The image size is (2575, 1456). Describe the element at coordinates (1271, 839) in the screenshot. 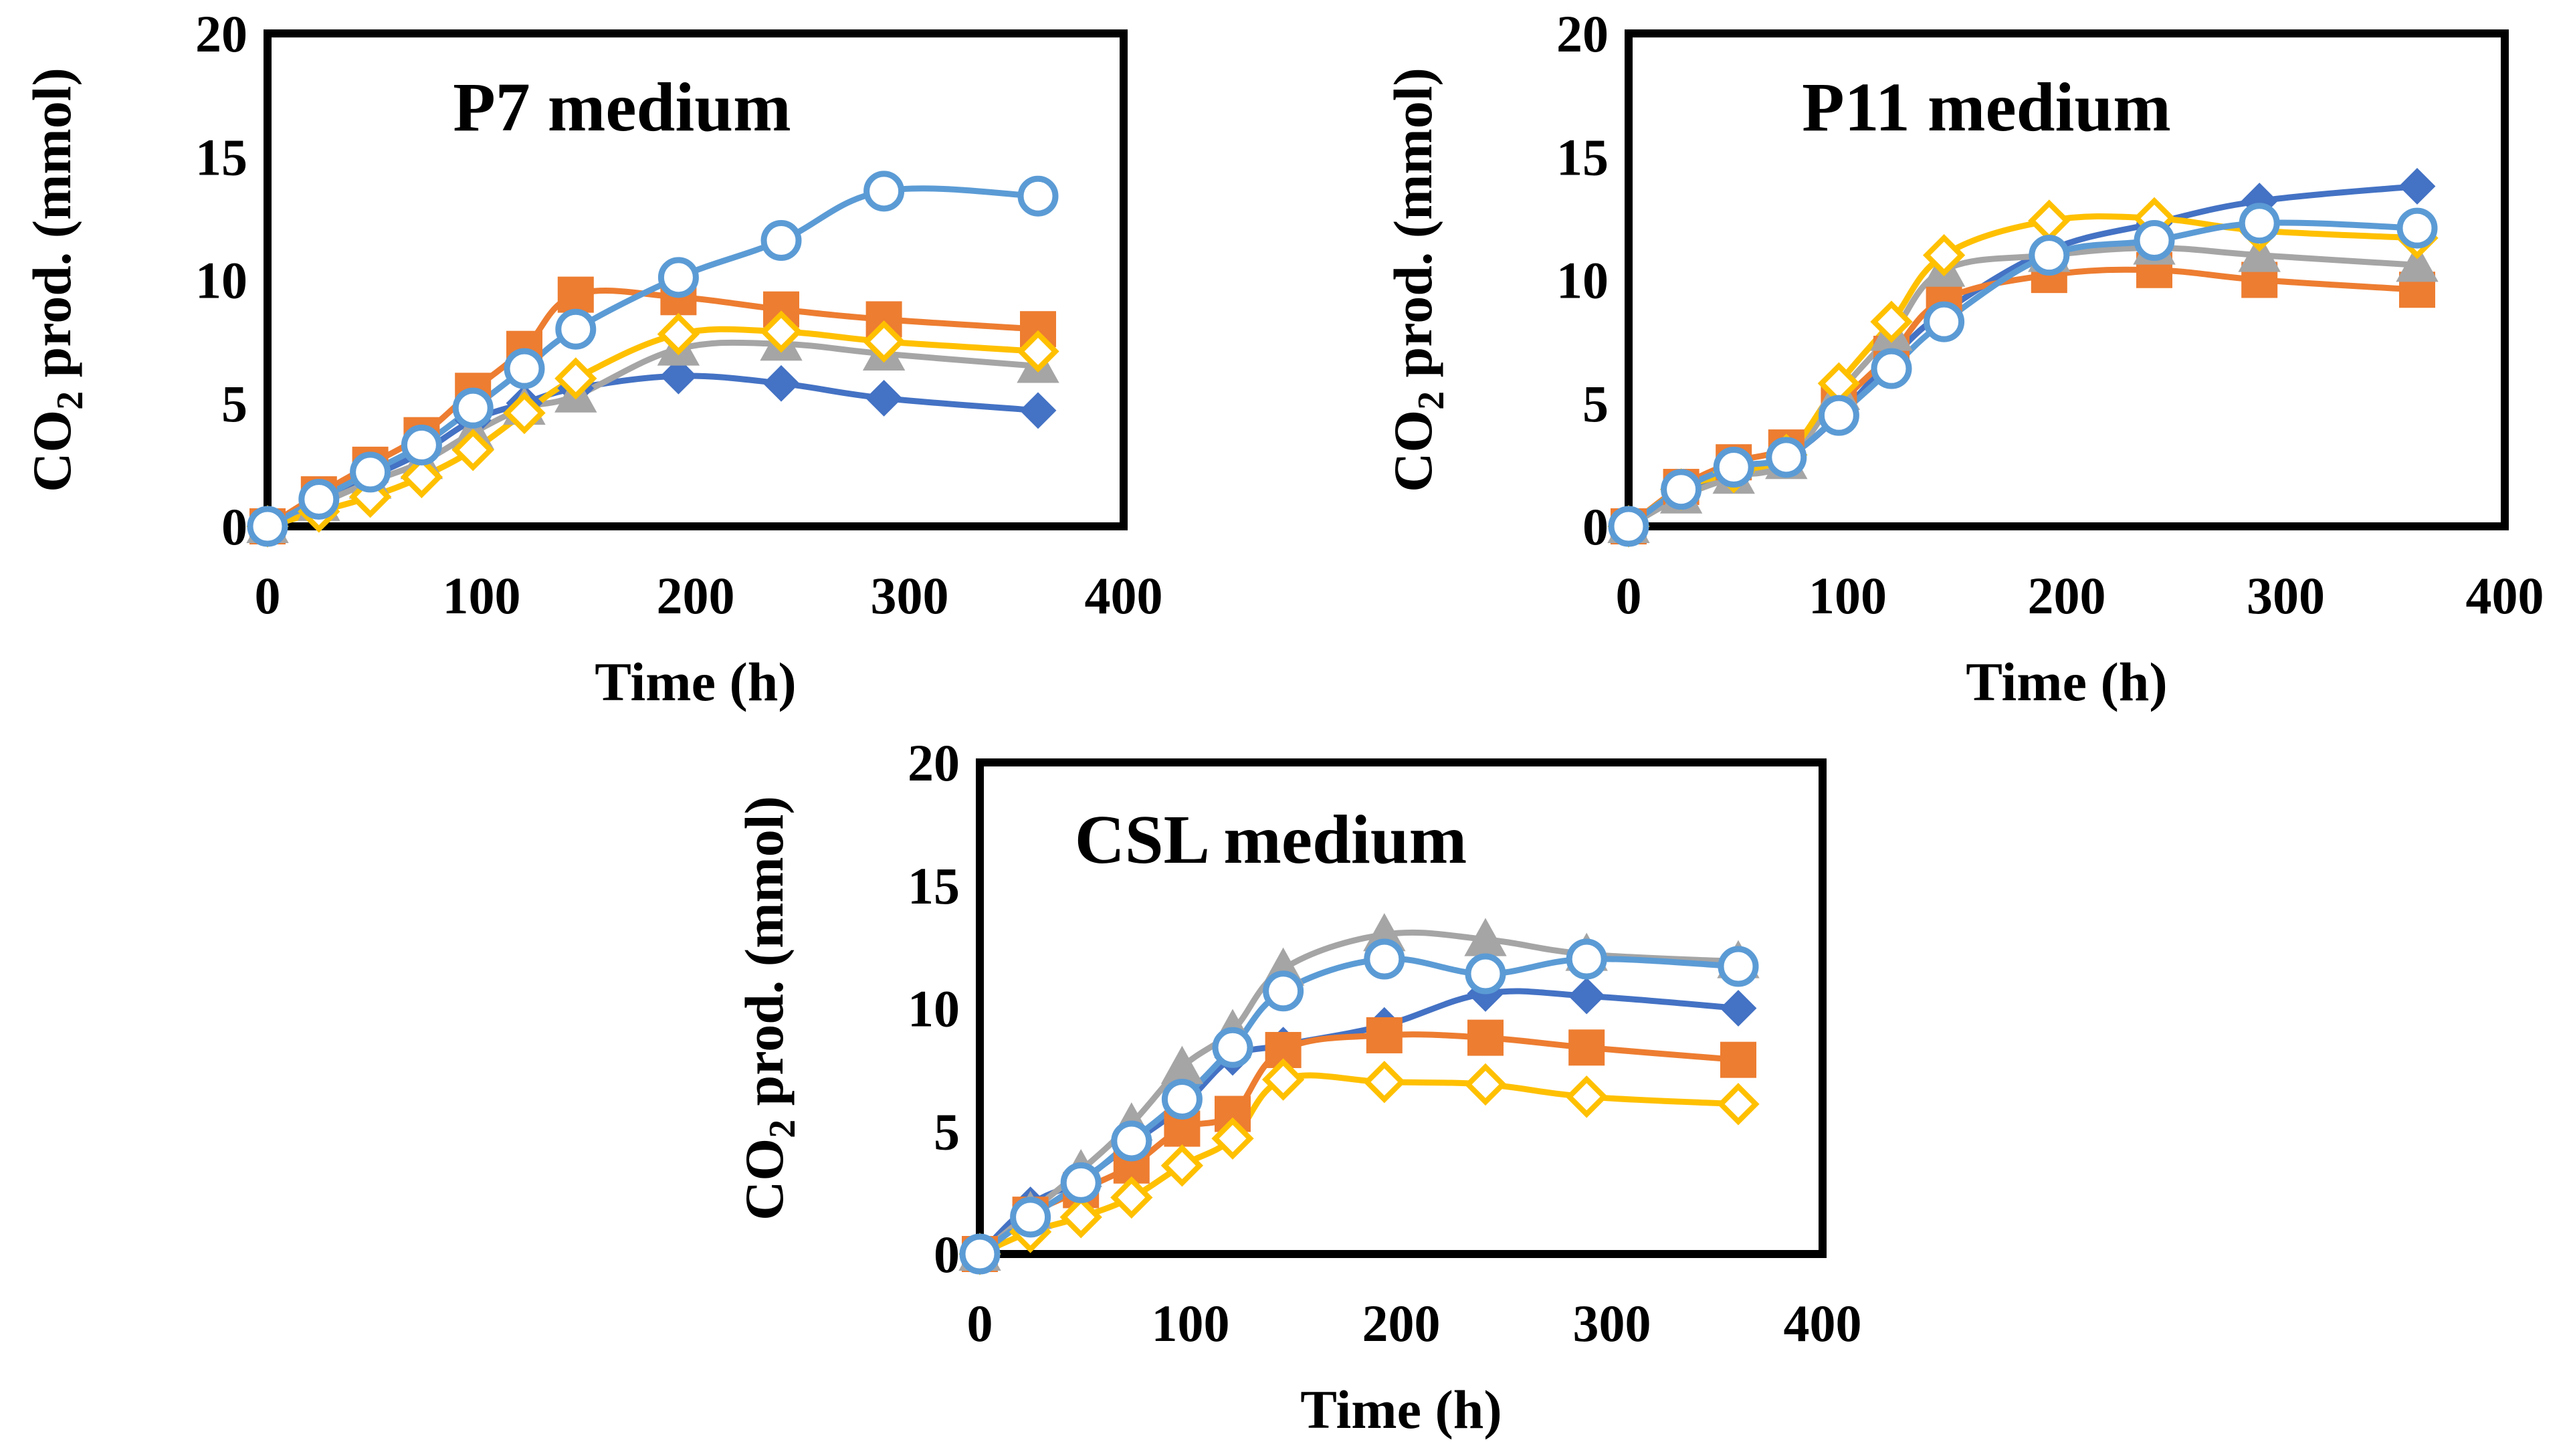

I see `panel-title: CSL medium` at that location.